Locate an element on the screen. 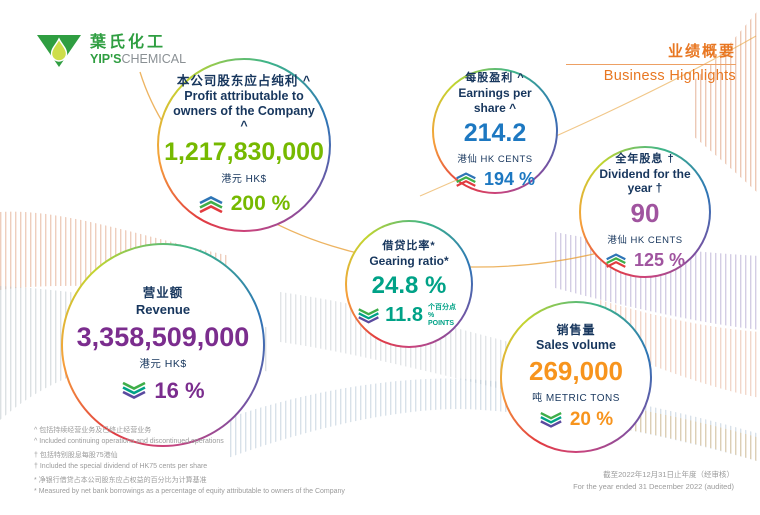  change-value: 20 % is located at coordinates (591, 420).